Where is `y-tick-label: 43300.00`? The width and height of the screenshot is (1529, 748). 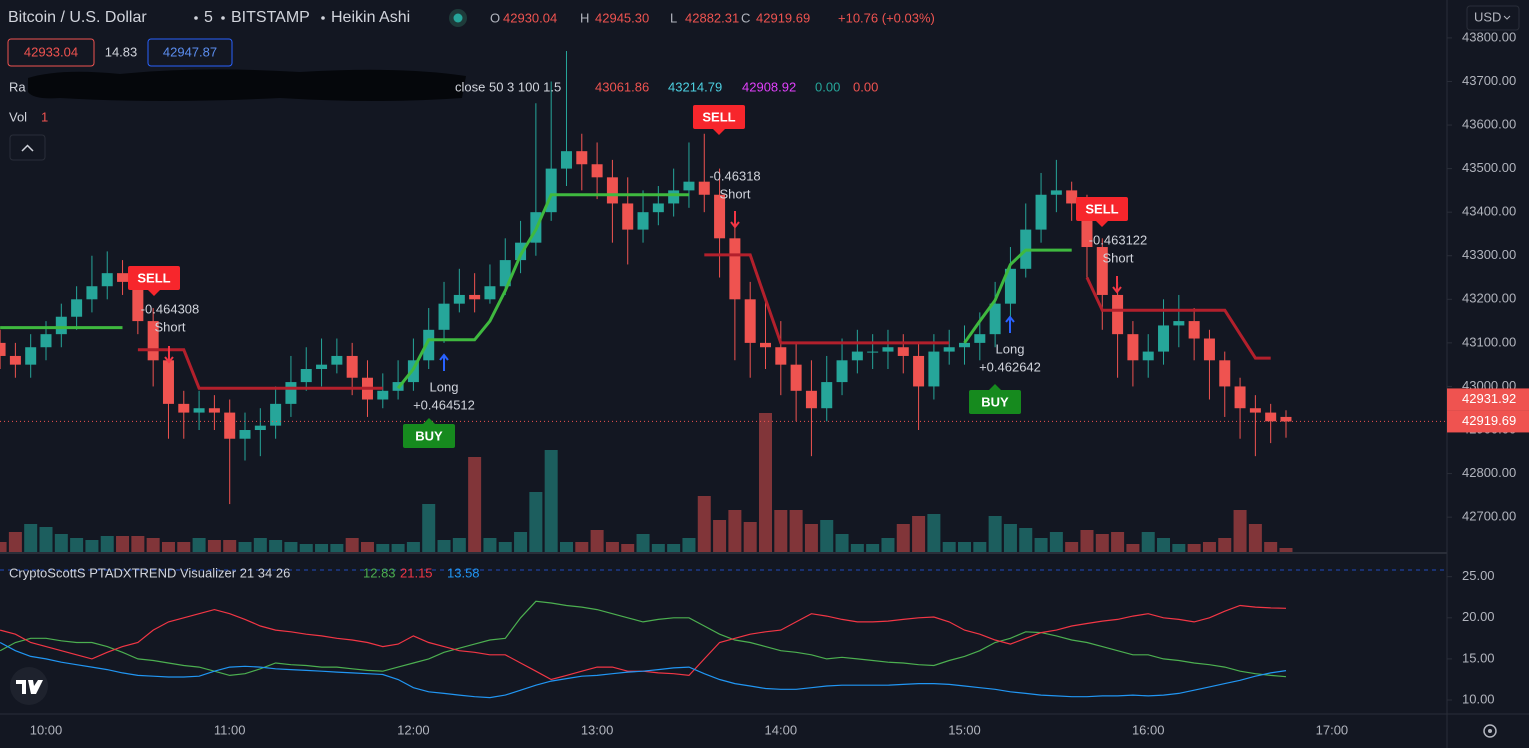
y-tick-label: 43300.00 is located at coordinates (1489, 254).